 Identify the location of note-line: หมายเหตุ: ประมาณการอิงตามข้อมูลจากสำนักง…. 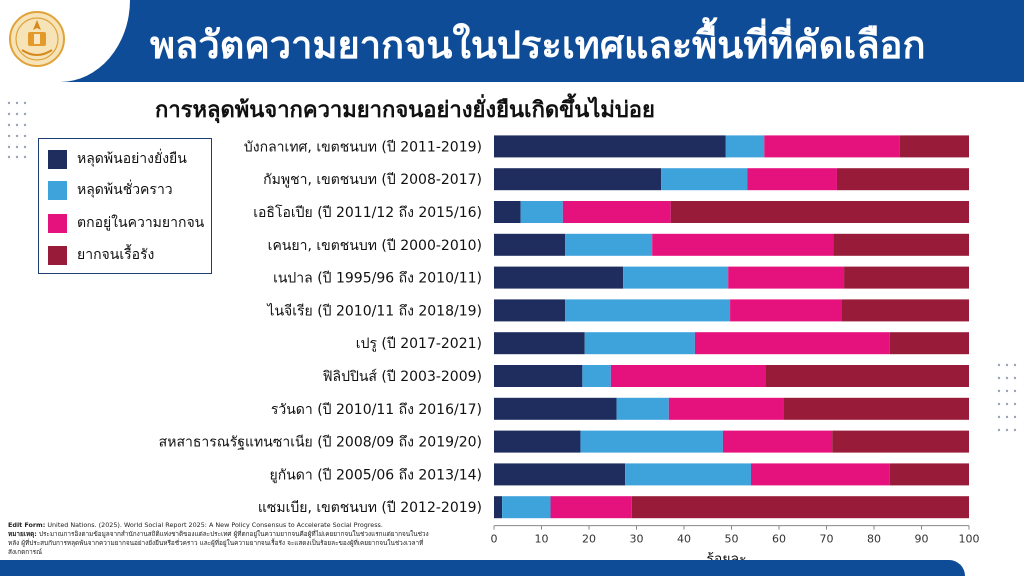
(223, 543).